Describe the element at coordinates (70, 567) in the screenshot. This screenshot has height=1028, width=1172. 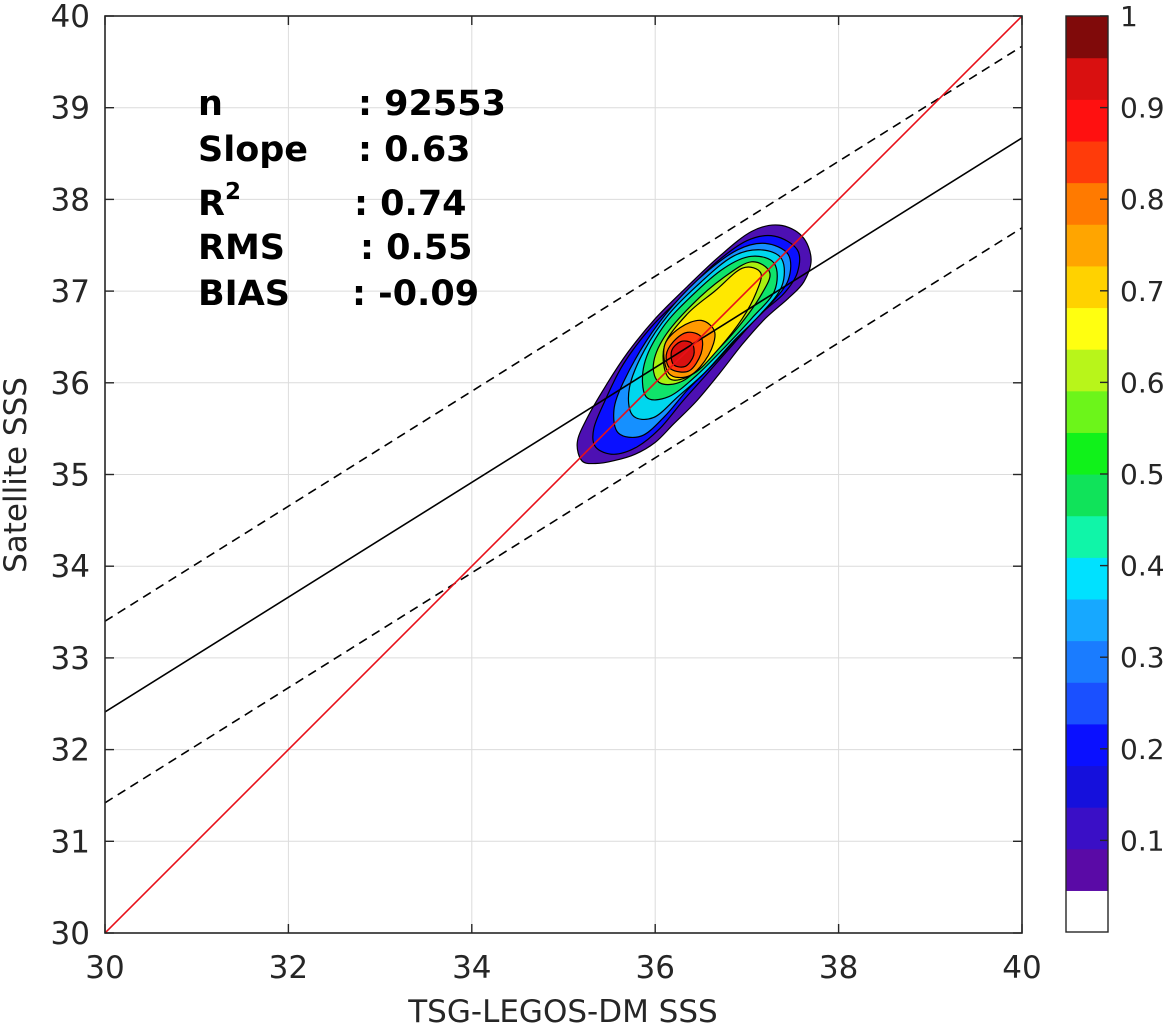
I see `y-tick-label: 34` at that location.